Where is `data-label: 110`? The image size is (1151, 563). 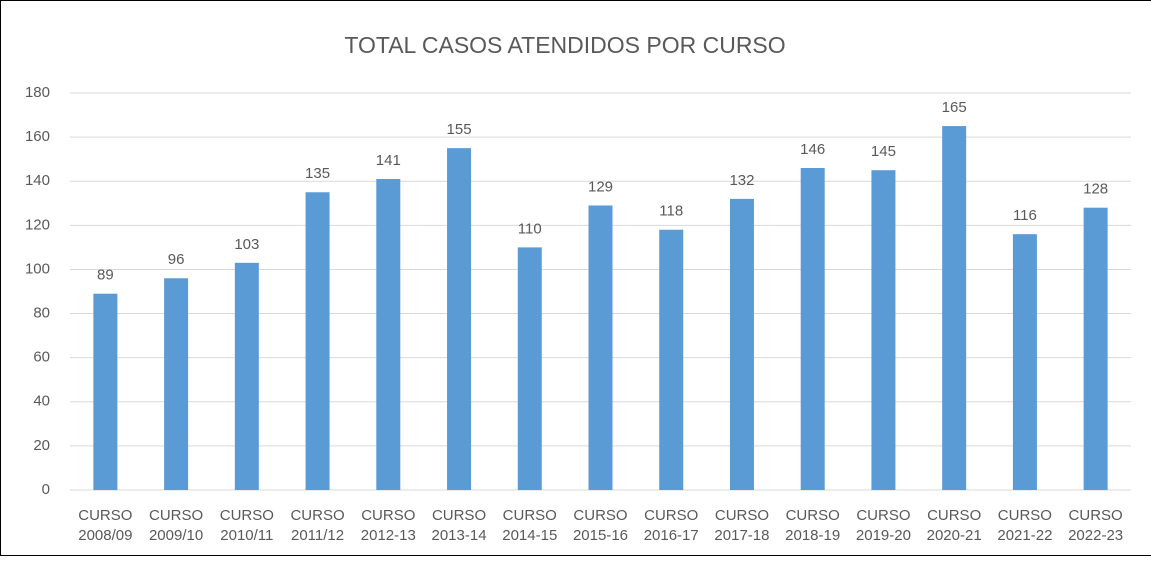 data-label: 110 is located at coordinates (530, 228).